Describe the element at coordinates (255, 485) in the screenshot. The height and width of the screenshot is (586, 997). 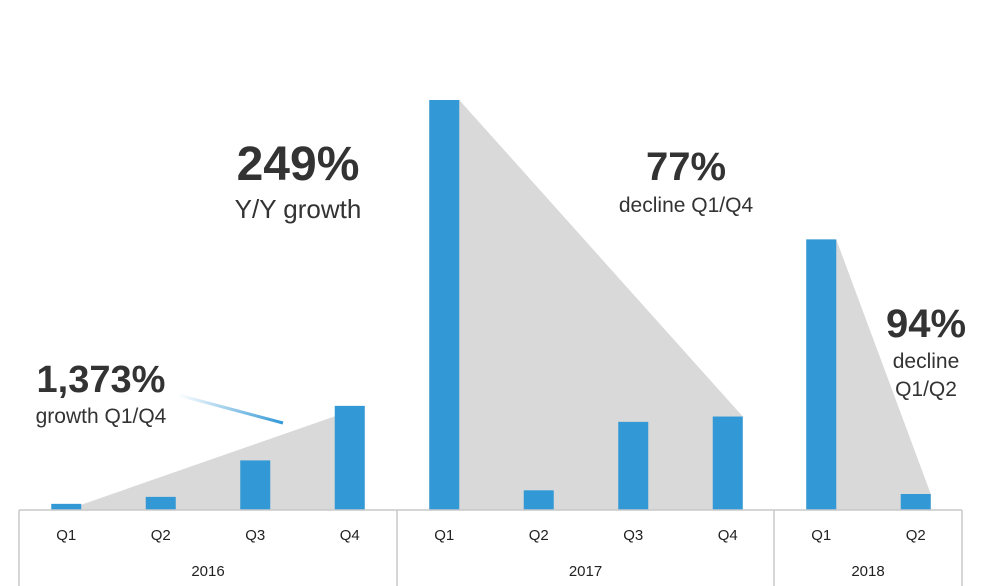
I see `bar-2016-Q3` at that location.